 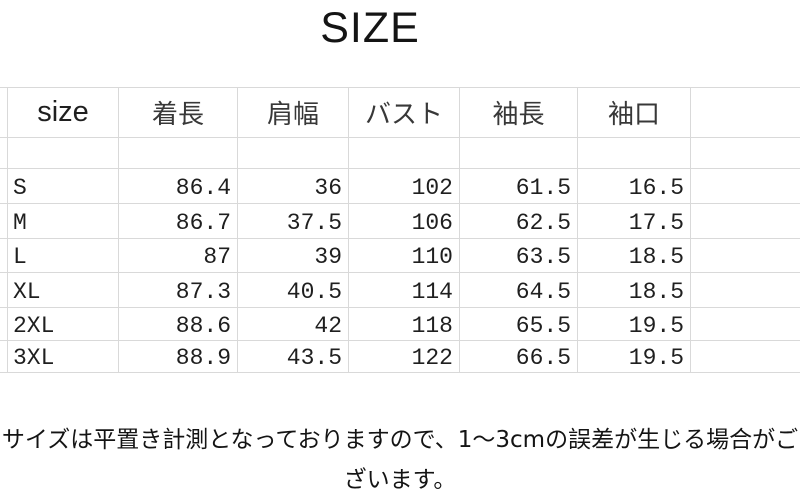 I want to click on size-label: XL, so click(x=62, y=290).